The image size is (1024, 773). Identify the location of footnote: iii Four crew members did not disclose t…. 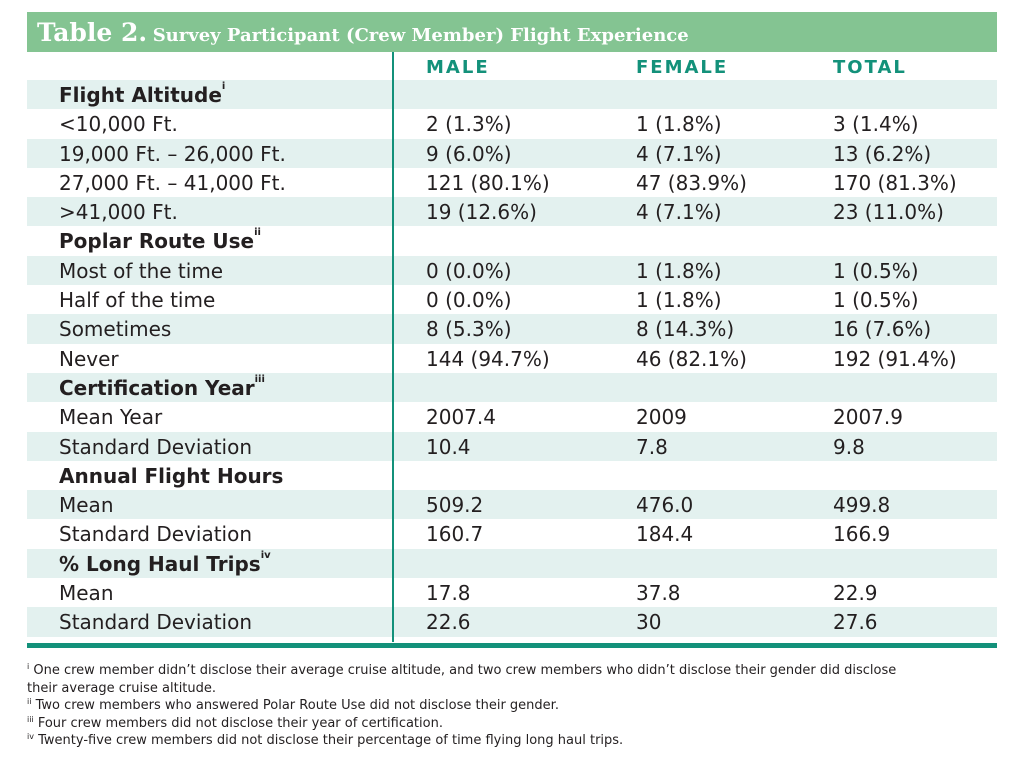
(507, 724).